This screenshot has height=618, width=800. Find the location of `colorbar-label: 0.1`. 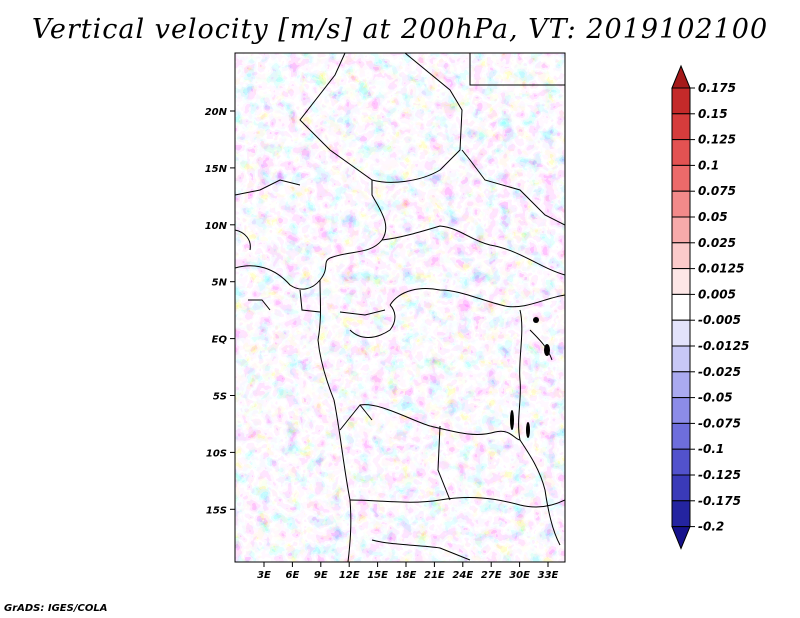

colorbar-label: 0.1 is located at coordinates (708, 165).